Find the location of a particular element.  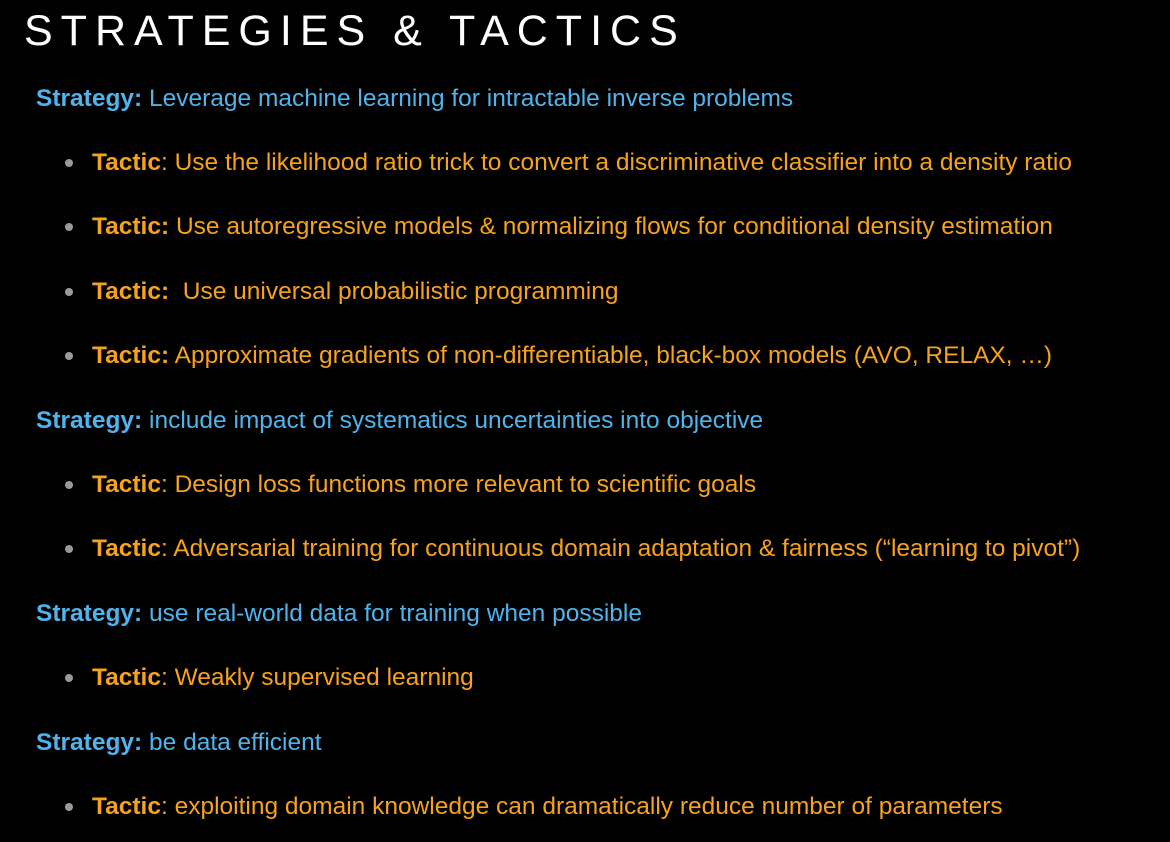

tactic-text: : Weakly supervised learning is located at coordinates (317, 677).